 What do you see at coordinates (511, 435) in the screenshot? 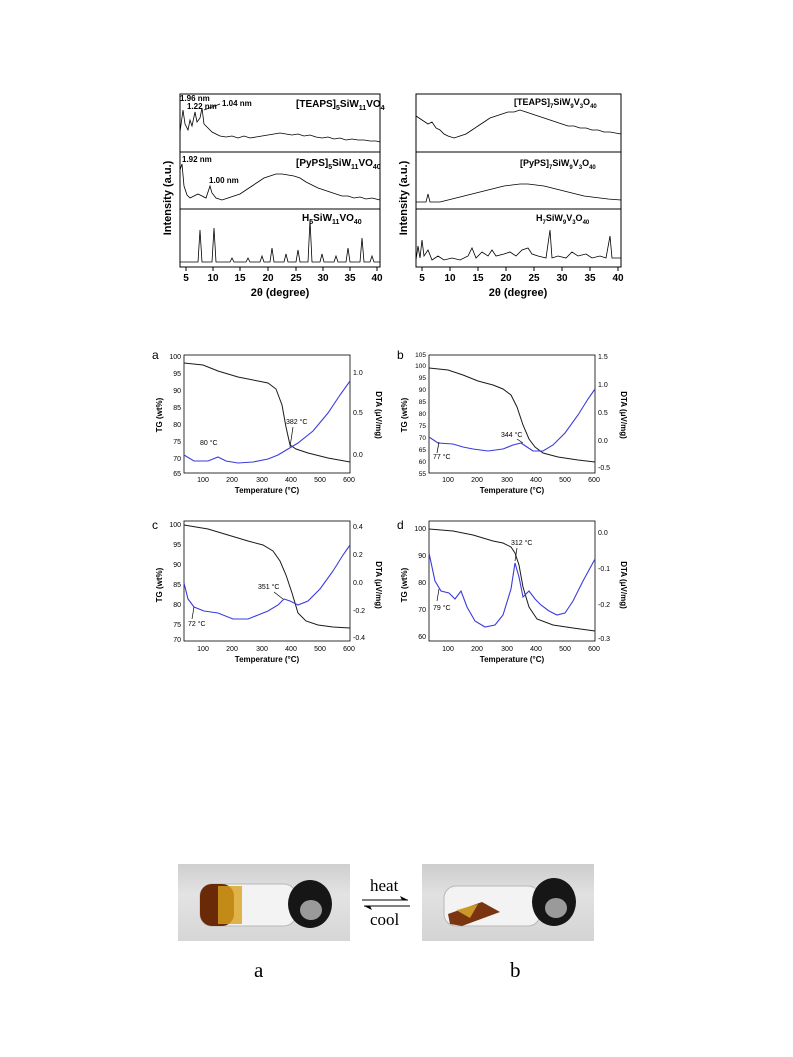
I see `tga-b-annot-2: 344 °C` at bounding box center [511, 435].